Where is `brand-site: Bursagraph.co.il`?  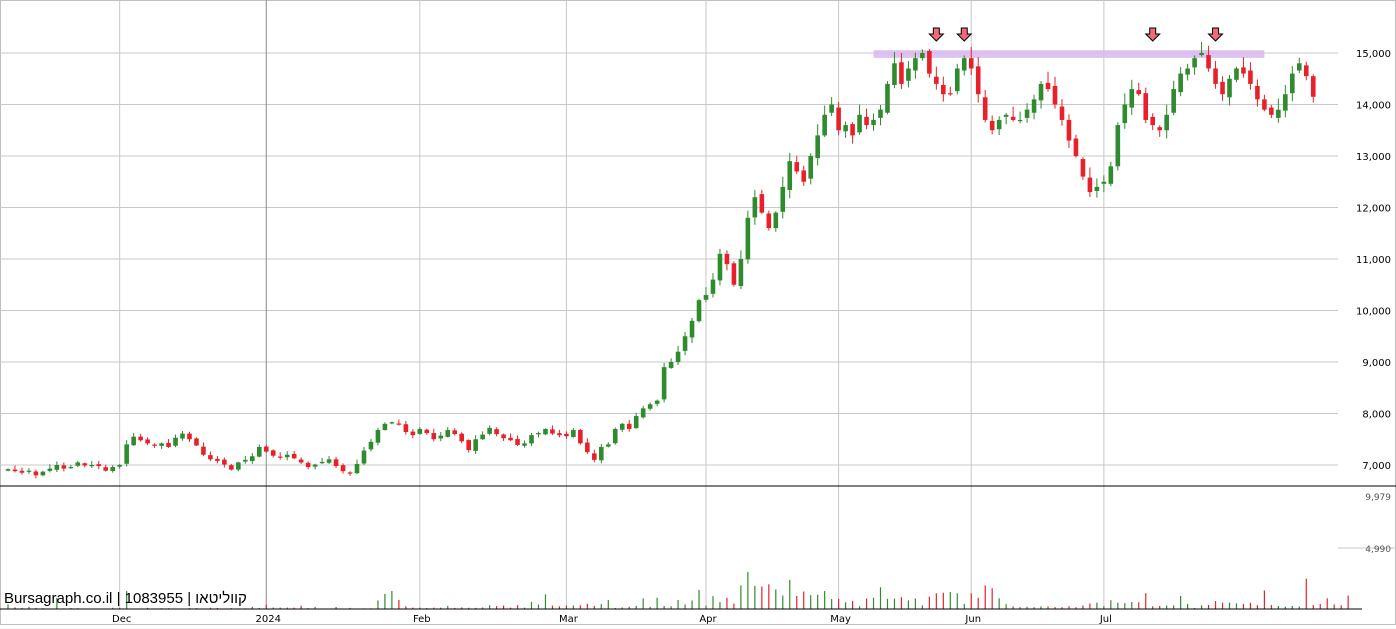 brand-site: Bursagraph.co.il is located at coordinates (58, 598).